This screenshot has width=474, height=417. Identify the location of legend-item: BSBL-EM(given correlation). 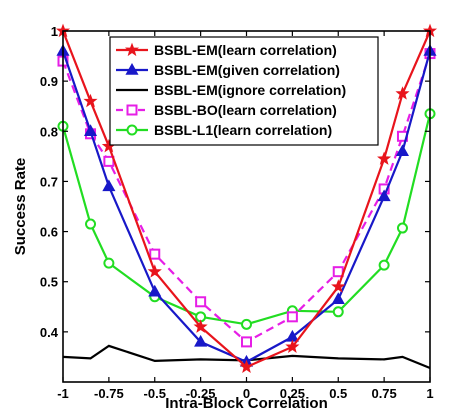
(228, 70).